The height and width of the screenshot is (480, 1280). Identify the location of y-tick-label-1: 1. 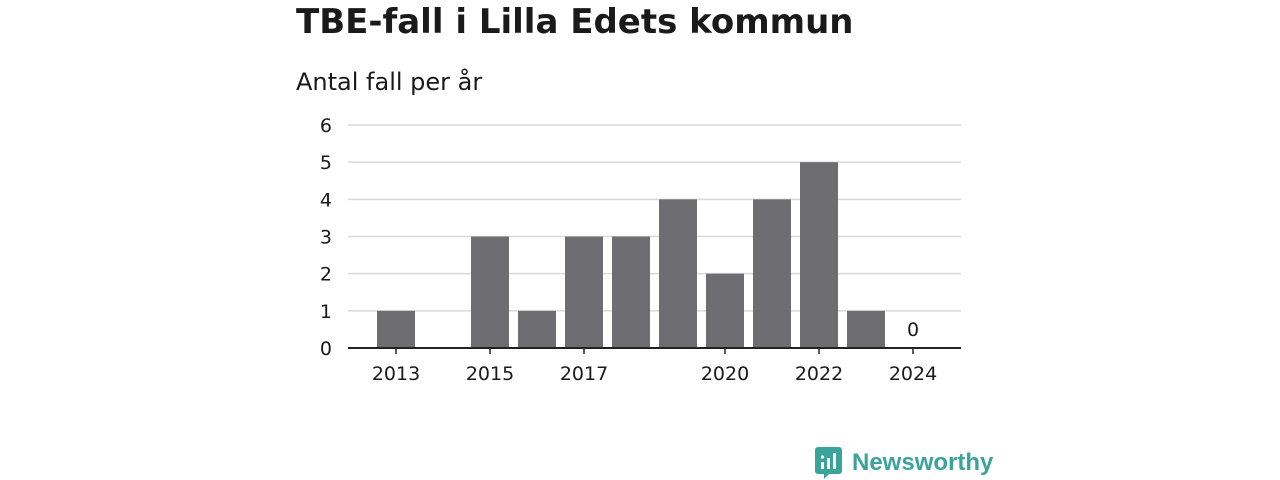
(326, 312).